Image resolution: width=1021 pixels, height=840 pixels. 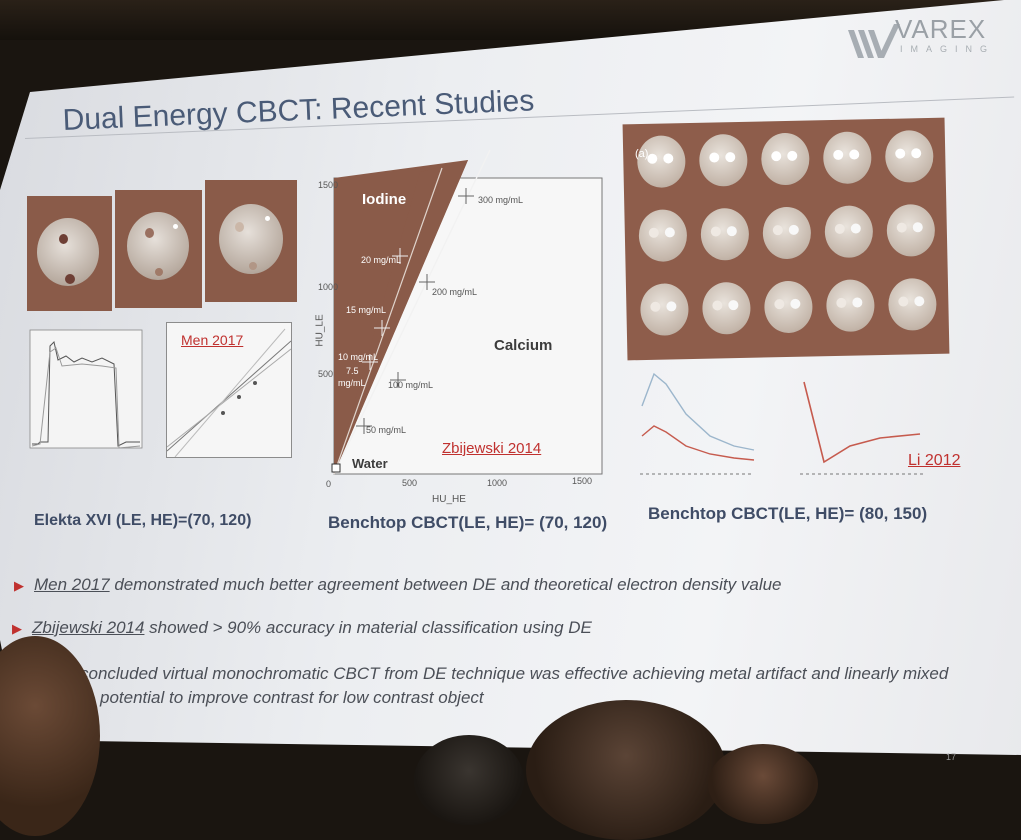 What do you see at coordinates (855, 420) in the screenshot?
I see `beam-hardening-plot` at bounding box center [855, 420].